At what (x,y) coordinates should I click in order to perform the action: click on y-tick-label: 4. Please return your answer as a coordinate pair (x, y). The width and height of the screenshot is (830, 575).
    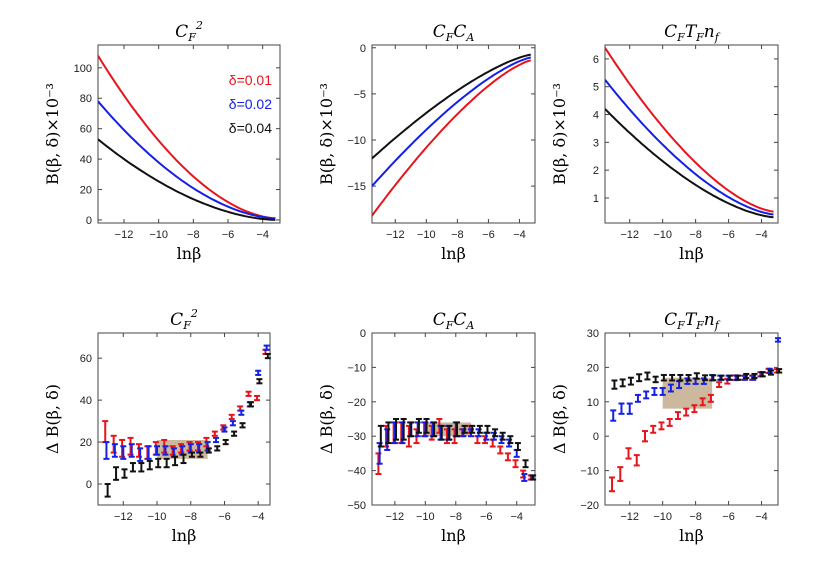
    Looking at the image, I should click on (596, 116).